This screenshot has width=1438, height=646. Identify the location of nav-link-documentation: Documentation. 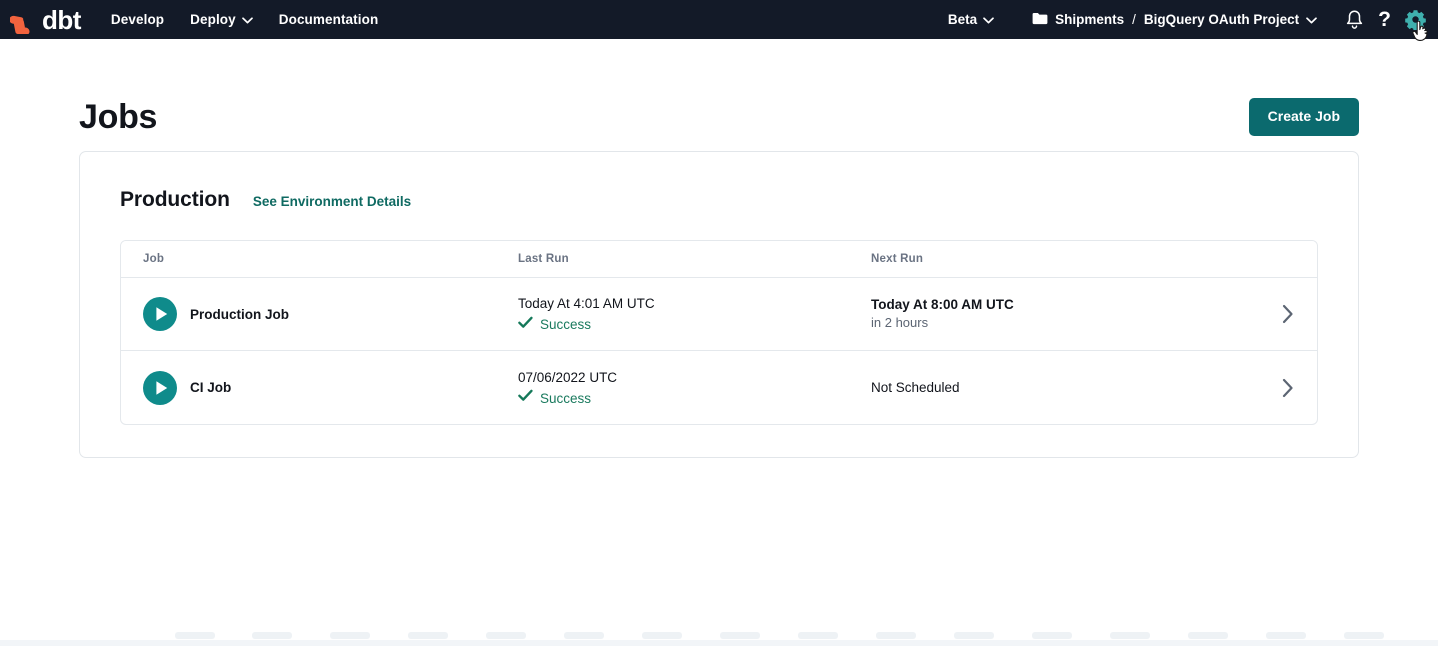
(329, 19).